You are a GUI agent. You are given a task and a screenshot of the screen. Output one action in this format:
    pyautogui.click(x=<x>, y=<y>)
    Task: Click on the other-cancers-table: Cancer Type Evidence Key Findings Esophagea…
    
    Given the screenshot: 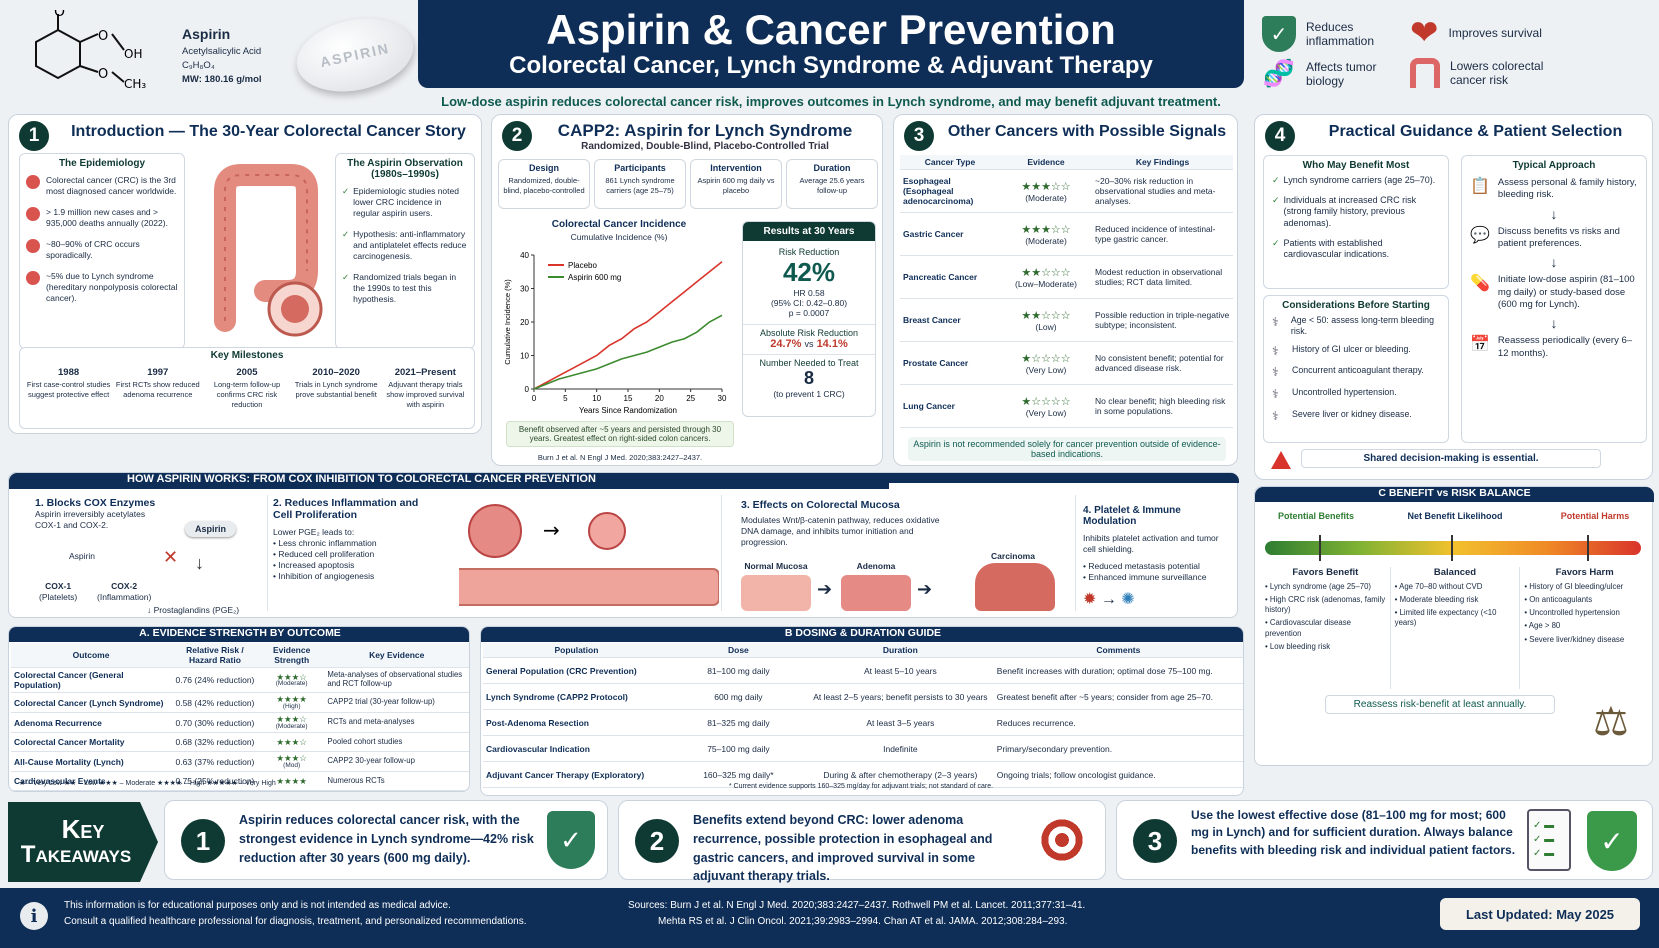 What is the action you would take?
    pyautogui.click(x=1066, y=291)
    